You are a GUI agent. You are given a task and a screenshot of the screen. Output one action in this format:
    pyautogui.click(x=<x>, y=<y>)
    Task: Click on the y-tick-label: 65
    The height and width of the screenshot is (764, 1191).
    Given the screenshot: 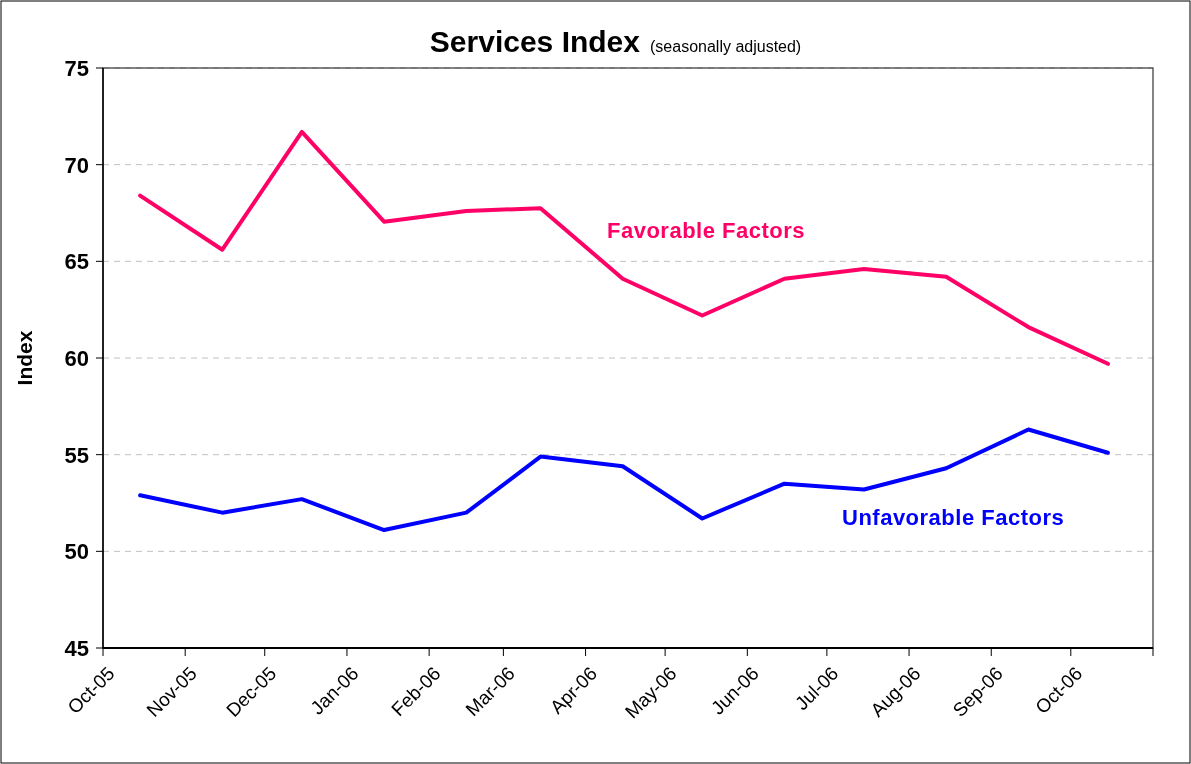 What is the action you would take?
    pyautogui.click(x=76, y=262)
    